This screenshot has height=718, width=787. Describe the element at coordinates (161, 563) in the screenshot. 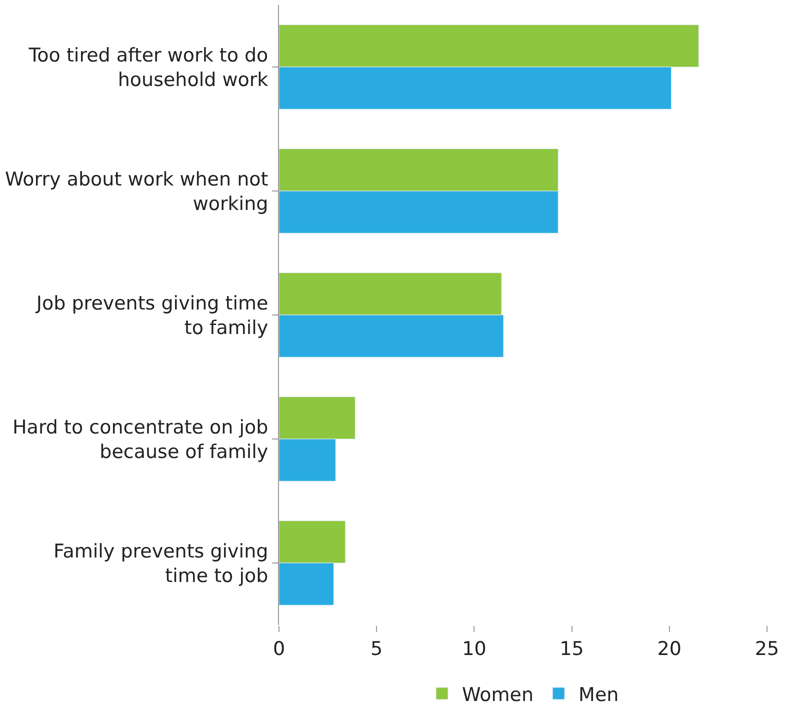

I see `y-tick-label: Family prevents giving time to job` at that location.